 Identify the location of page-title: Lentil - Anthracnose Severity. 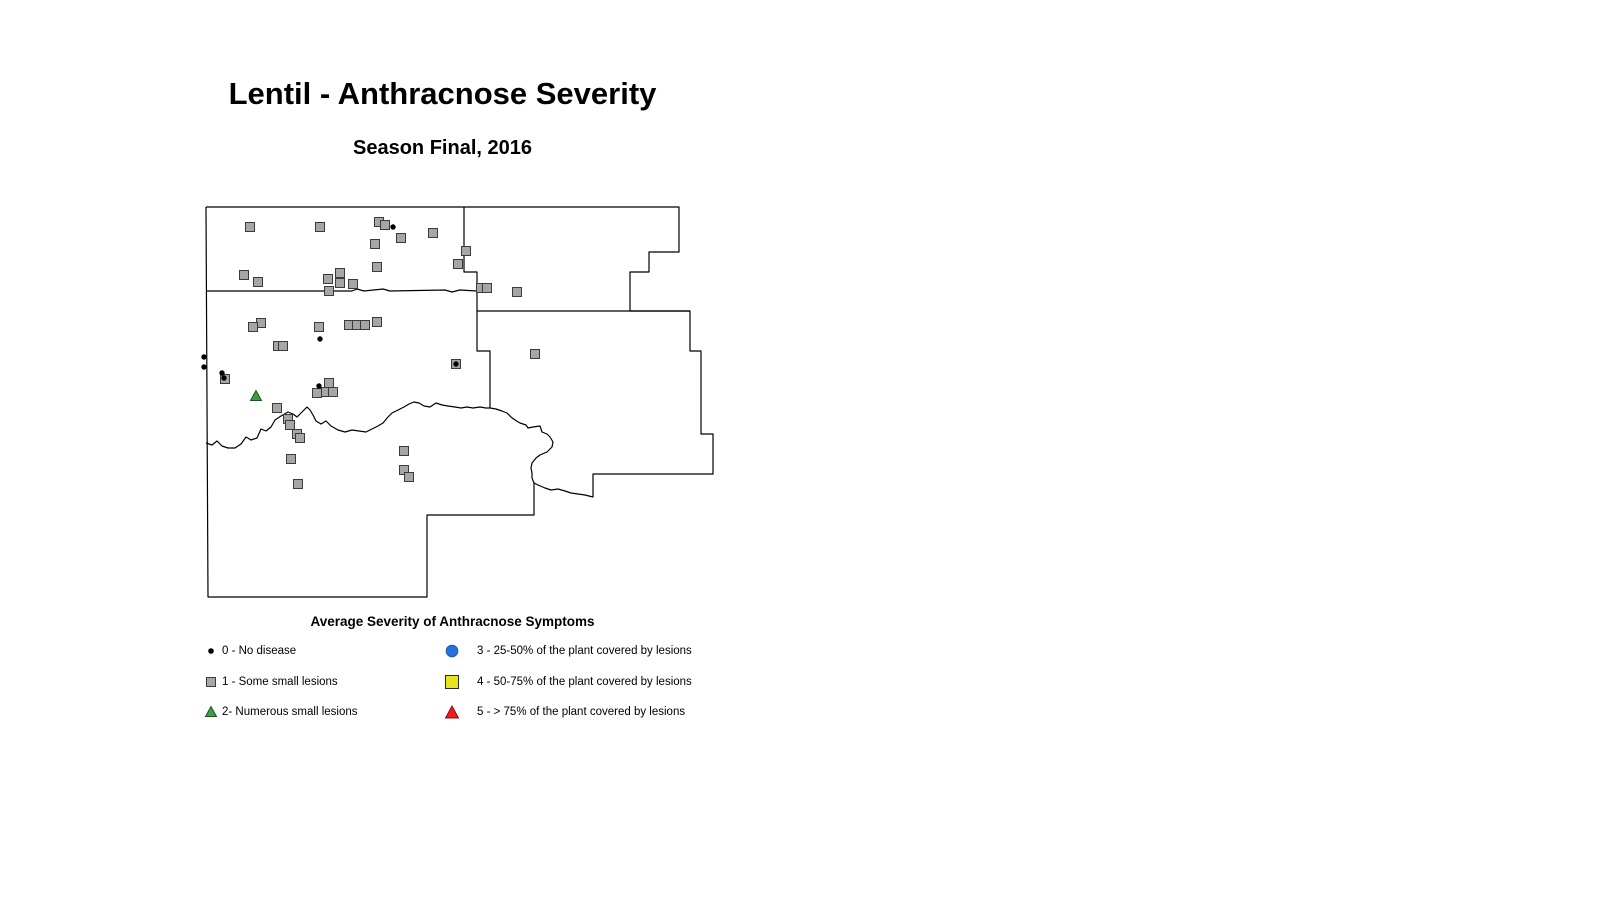
(442, 93).